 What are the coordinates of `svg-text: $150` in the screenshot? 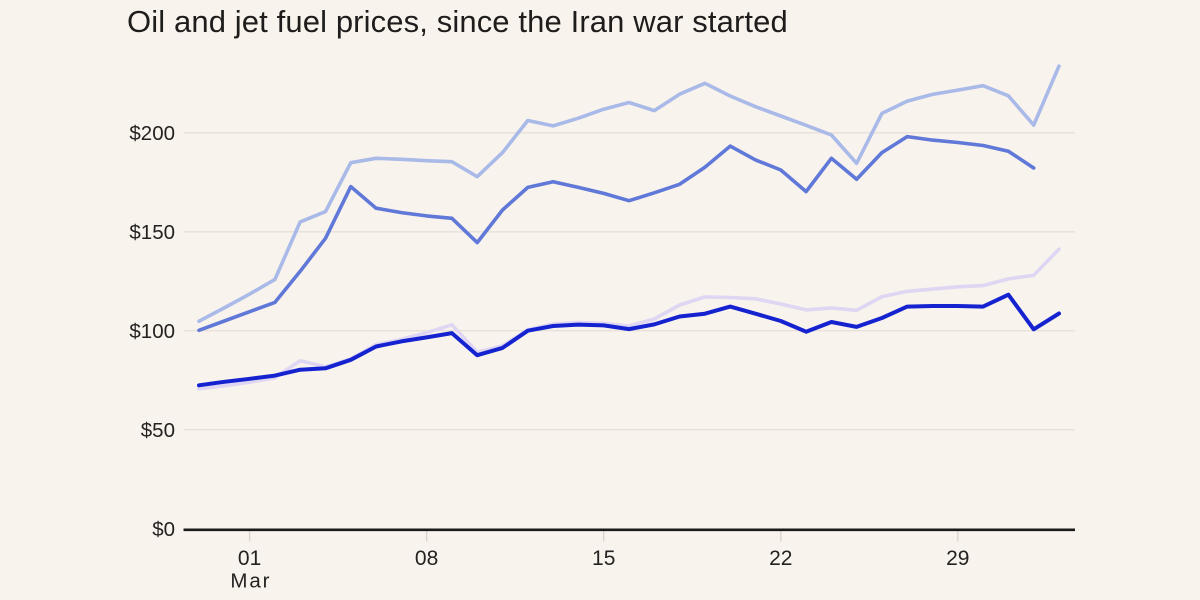 It's located at (152, 232).